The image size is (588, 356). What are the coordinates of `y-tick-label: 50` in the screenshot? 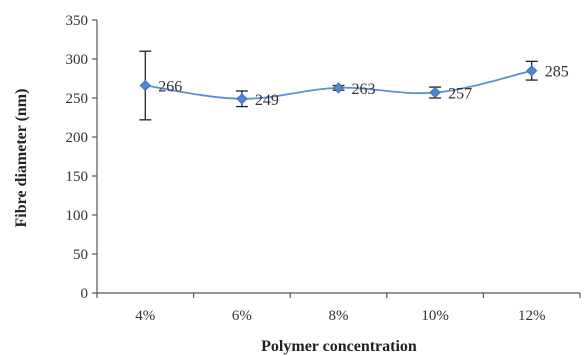 It's located at (80, 255).